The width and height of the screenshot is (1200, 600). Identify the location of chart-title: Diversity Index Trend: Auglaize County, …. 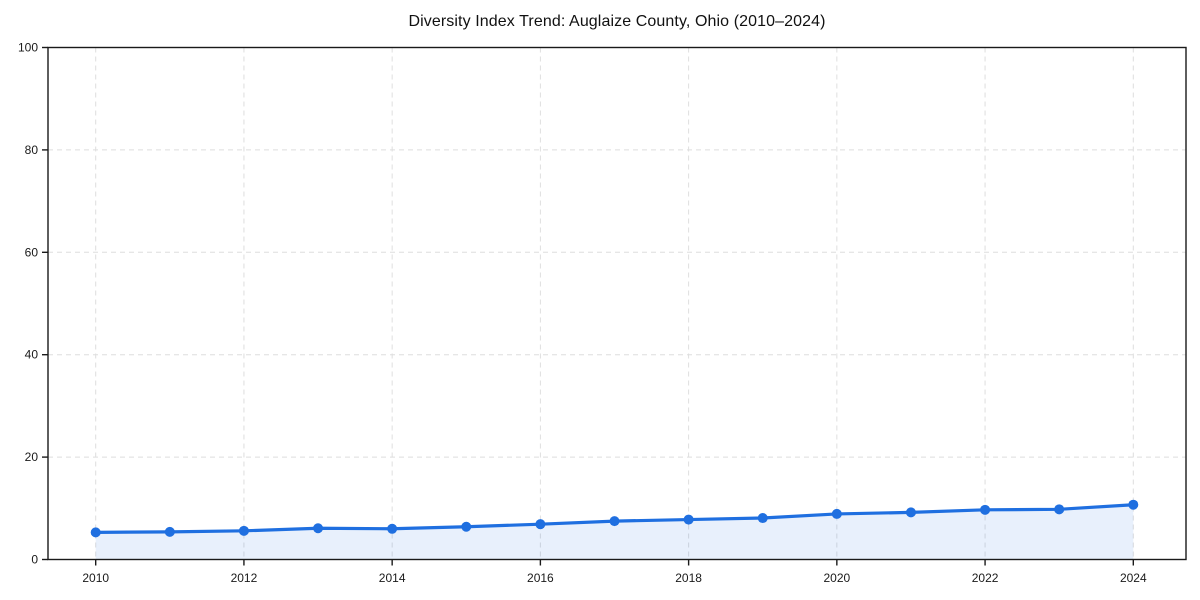
(617, 21).